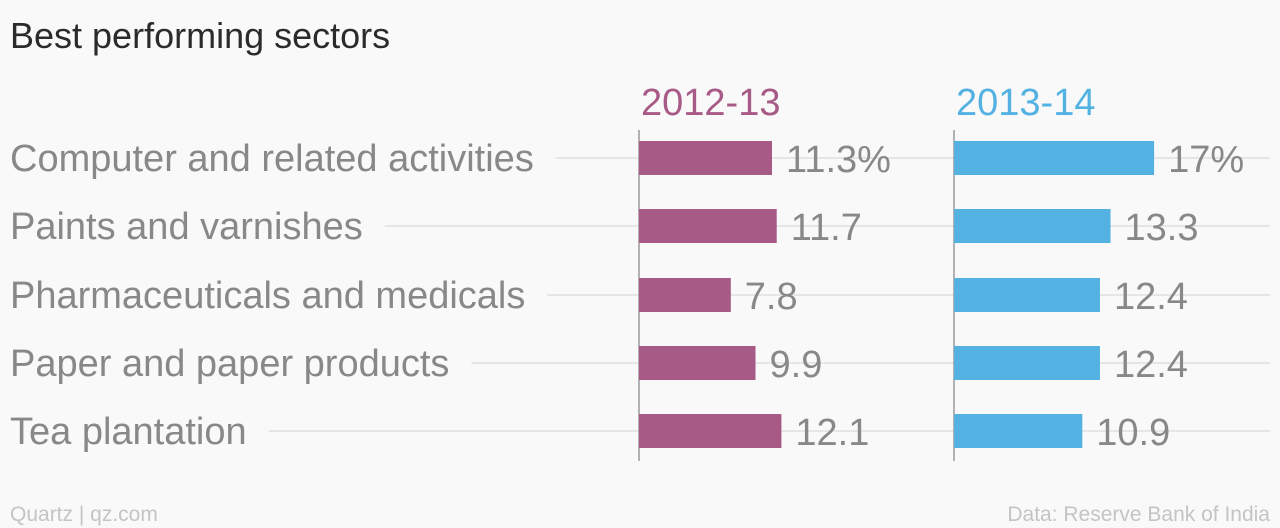  I want to click on chart-title: Best performing sectors, so click(200, 35).